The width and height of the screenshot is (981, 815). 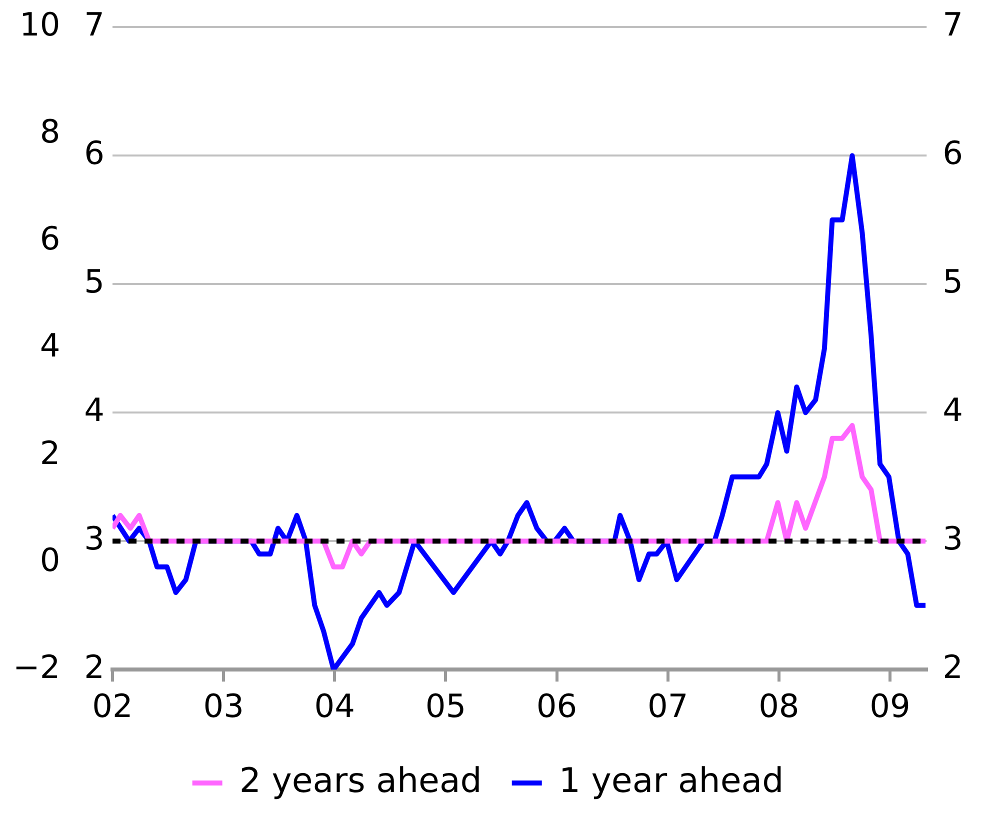 What do you see at coordinates (94, 409) in the screenshot?
I see `y-tick-label: 4` at bounding box center [94, 409].